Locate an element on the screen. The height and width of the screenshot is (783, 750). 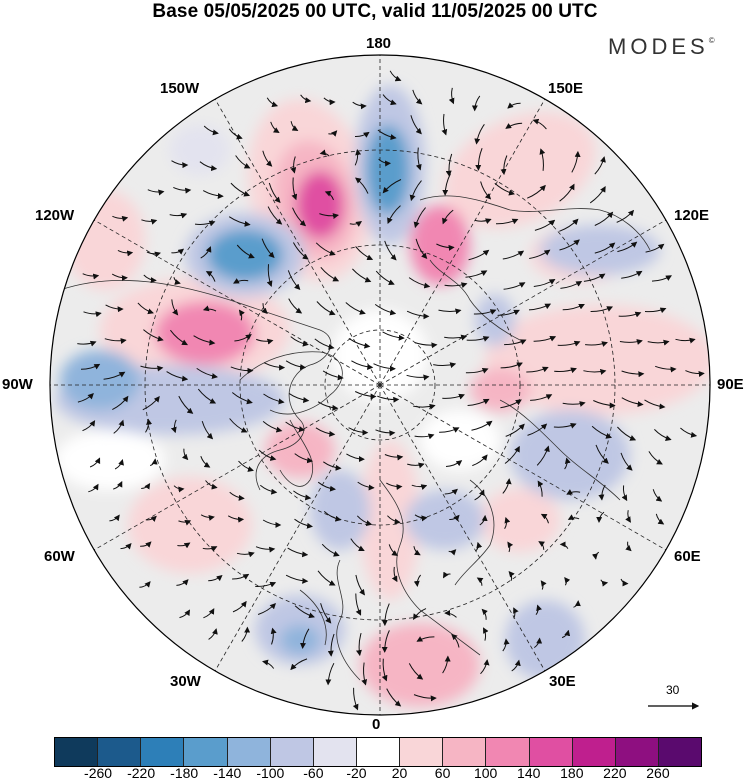
brand-text: MODES is located at coordinates (658, 46).